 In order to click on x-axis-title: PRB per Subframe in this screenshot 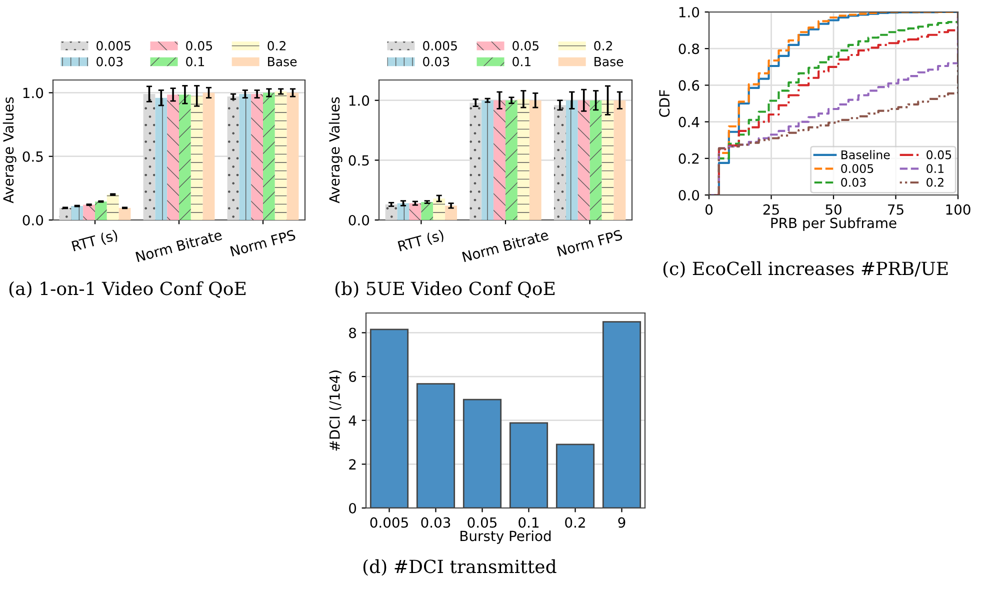, I will do `click(833, 224)`.